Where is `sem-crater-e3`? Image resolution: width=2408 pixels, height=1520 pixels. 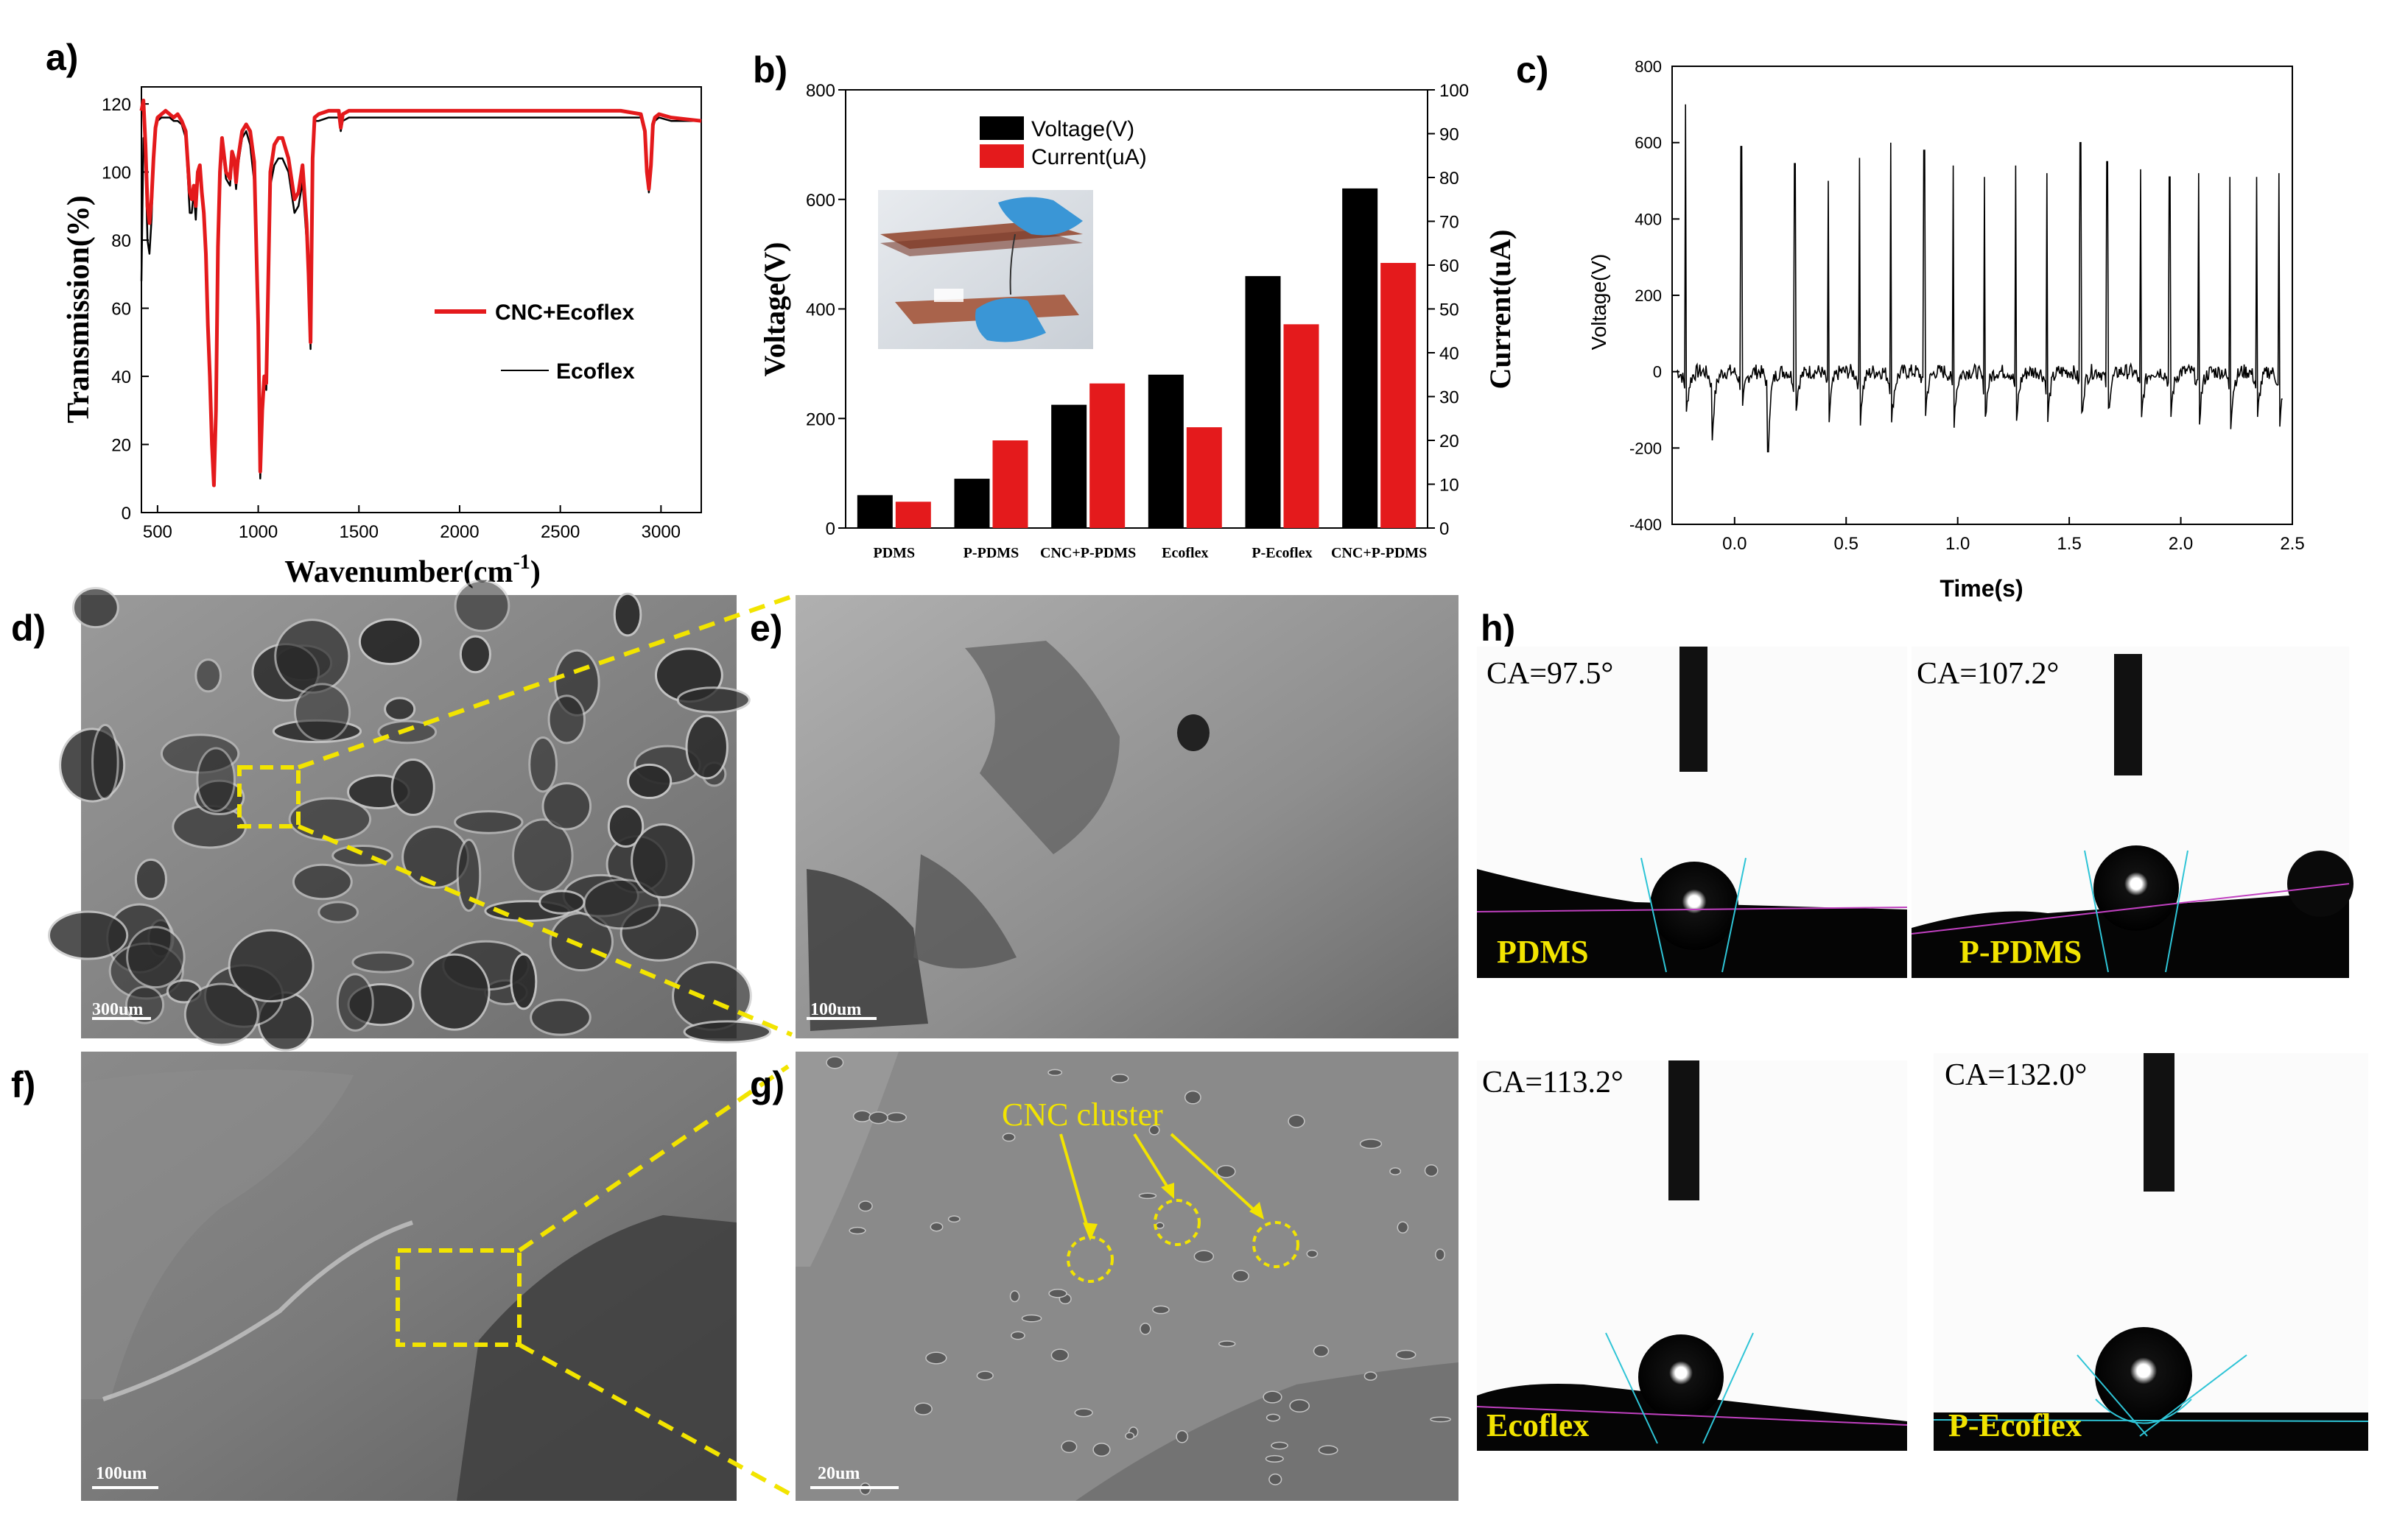 sem-crater-e3 is located at coordinates (965, 911).